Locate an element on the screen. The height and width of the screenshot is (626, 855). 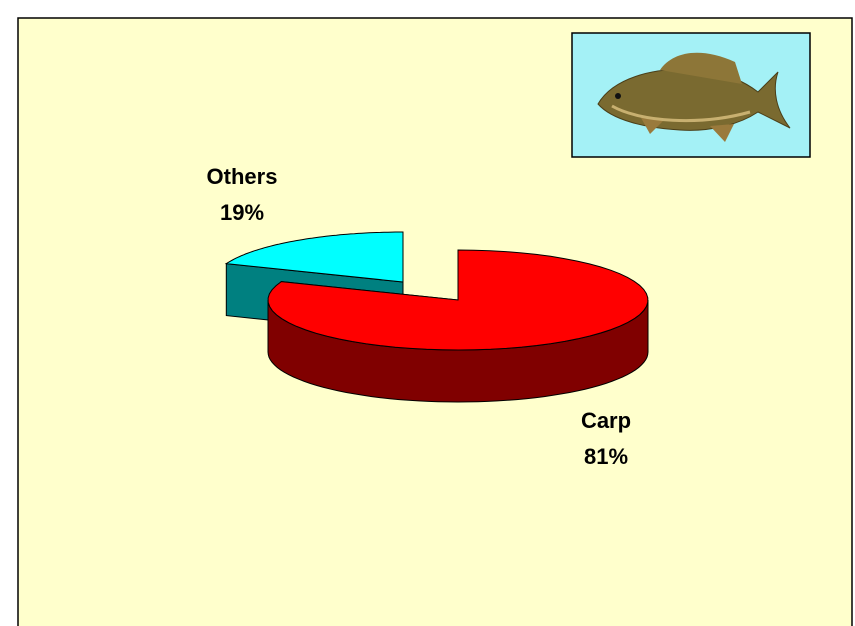
fish-belly is located at coordinates (681, 113).